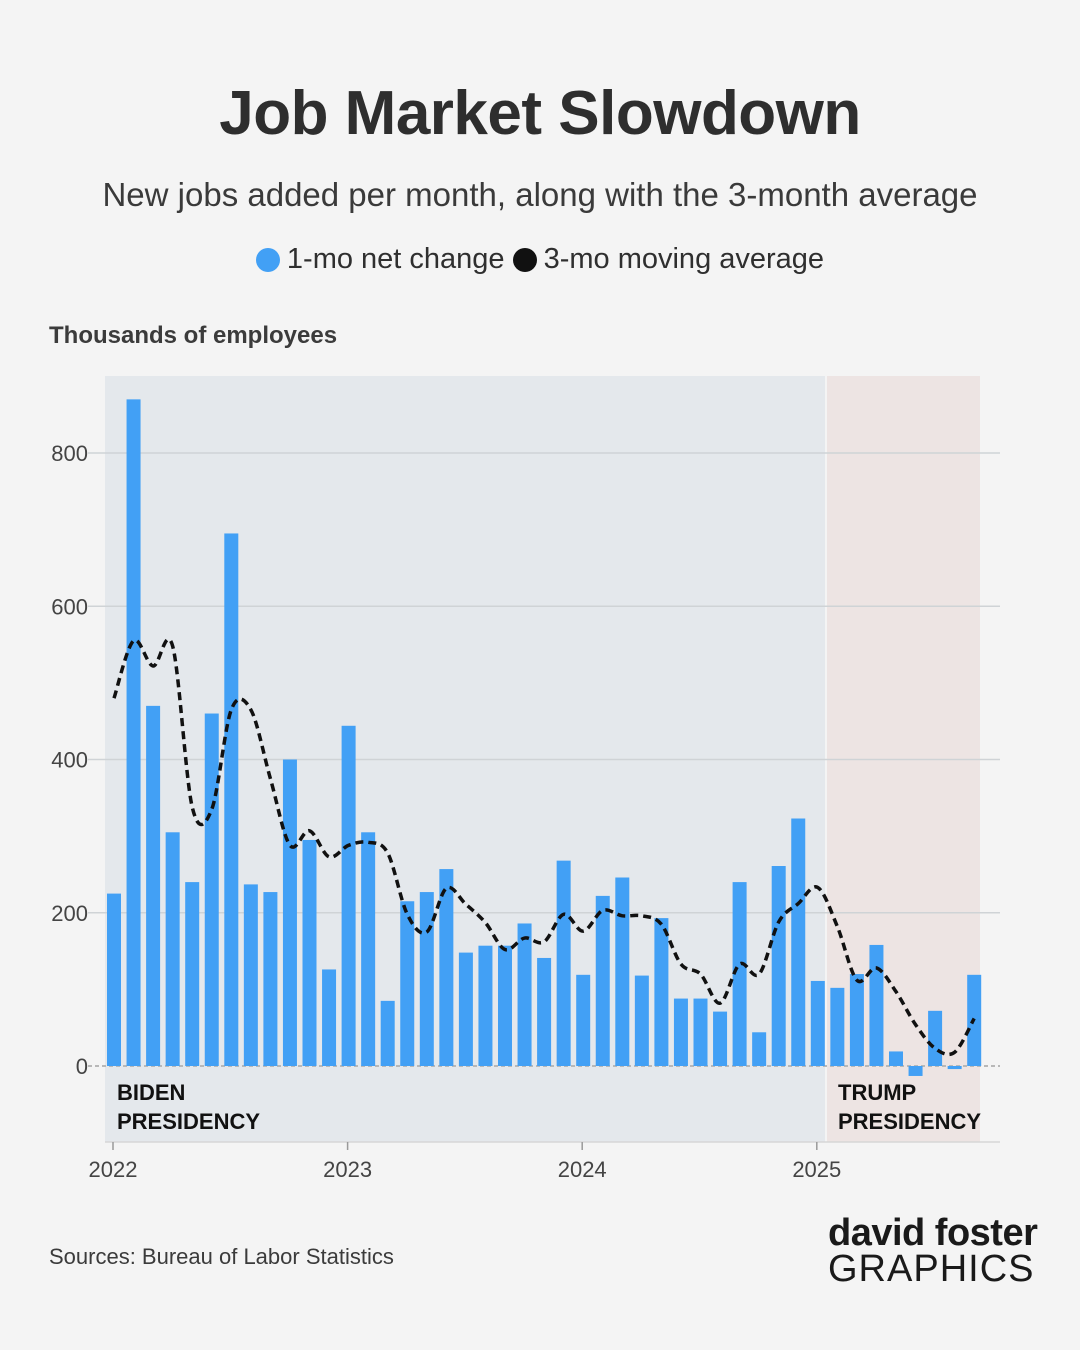  I want to click on y-tick-label: 800, so click(69, 453).